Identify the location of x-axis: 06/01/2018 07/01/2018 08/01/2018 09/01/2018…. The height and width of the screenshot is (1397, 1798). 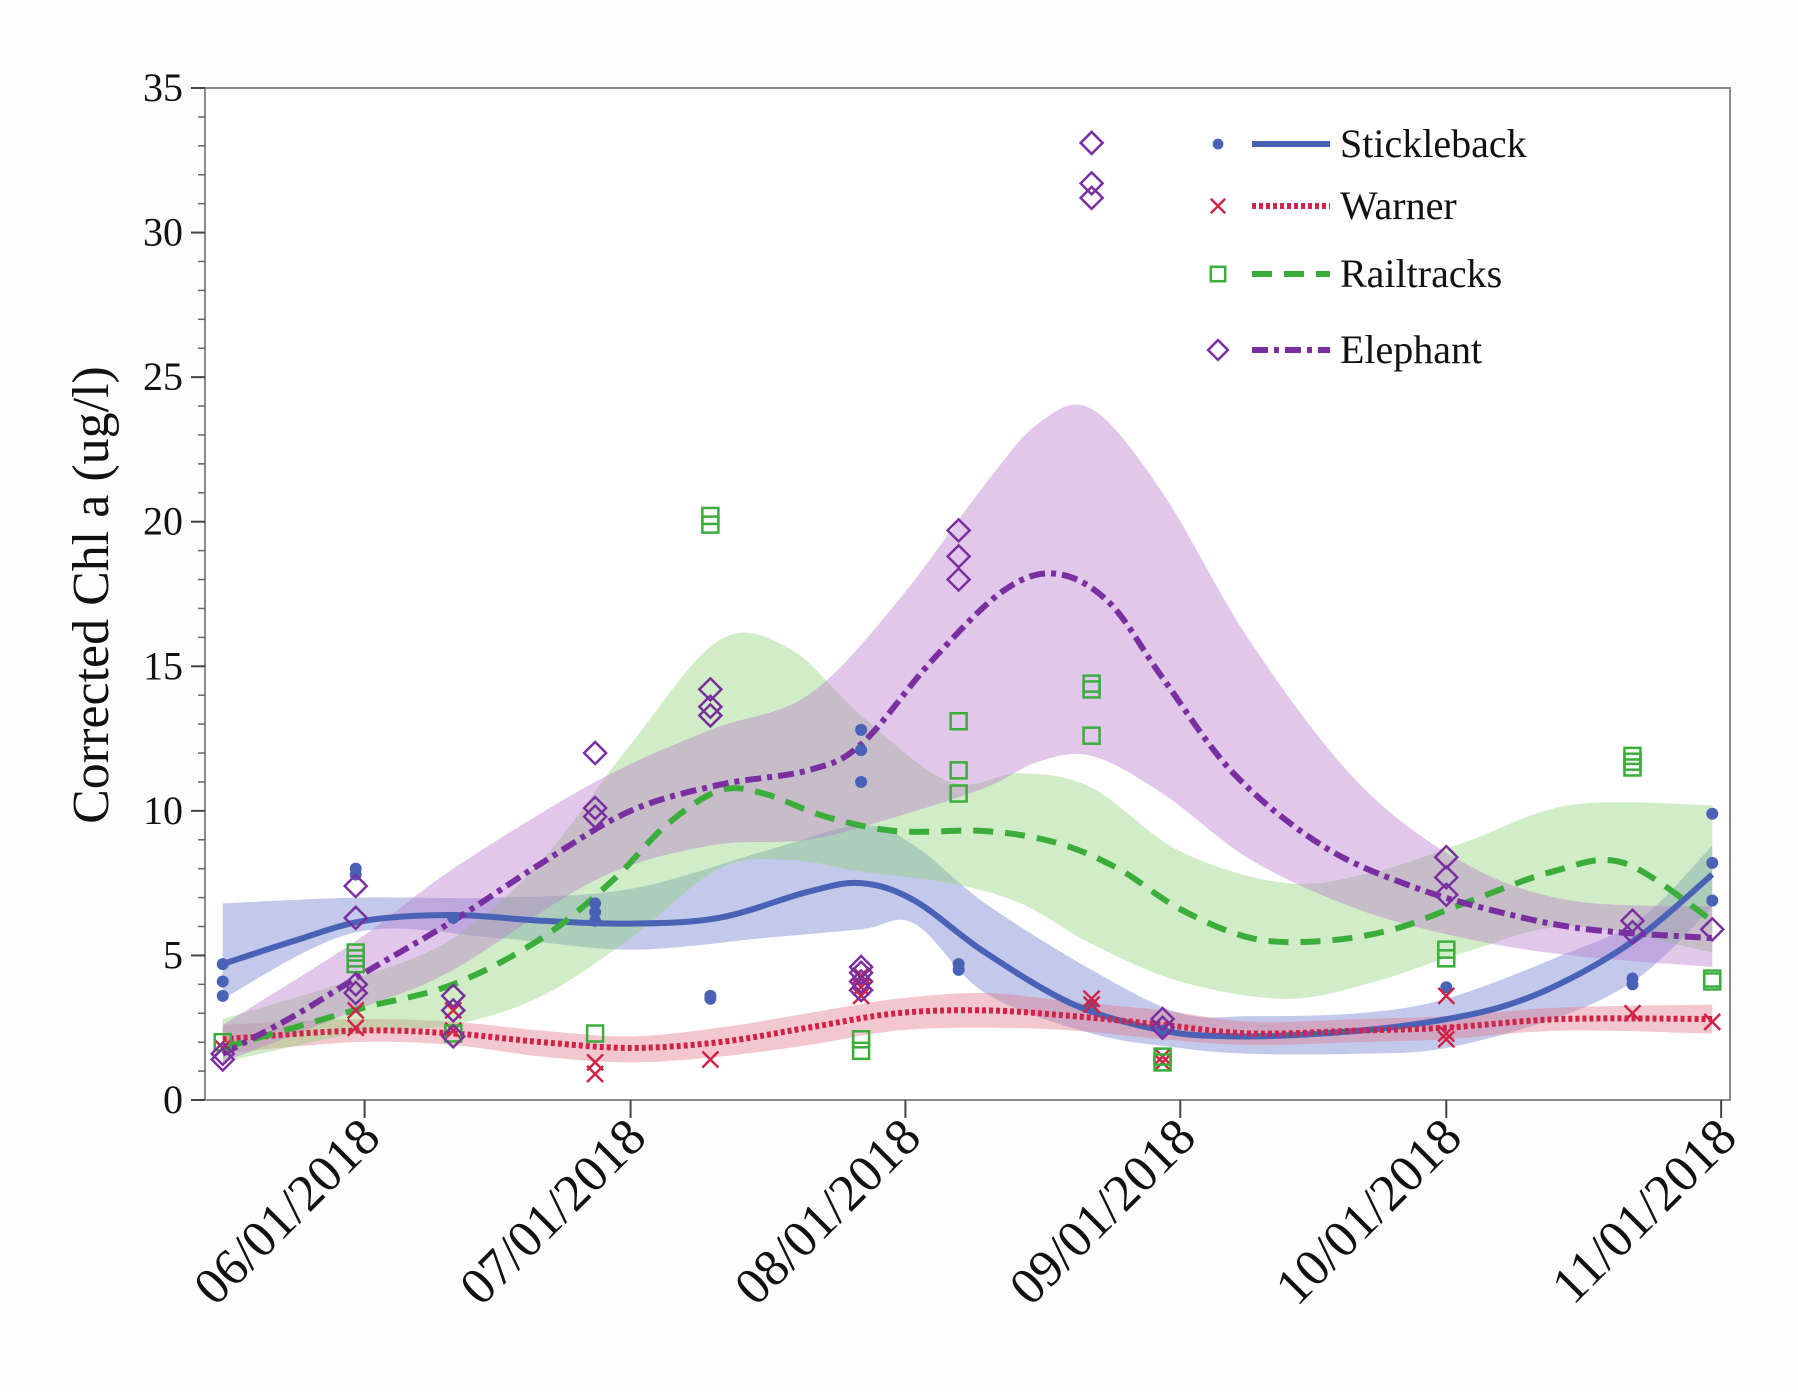
(965, 1208).